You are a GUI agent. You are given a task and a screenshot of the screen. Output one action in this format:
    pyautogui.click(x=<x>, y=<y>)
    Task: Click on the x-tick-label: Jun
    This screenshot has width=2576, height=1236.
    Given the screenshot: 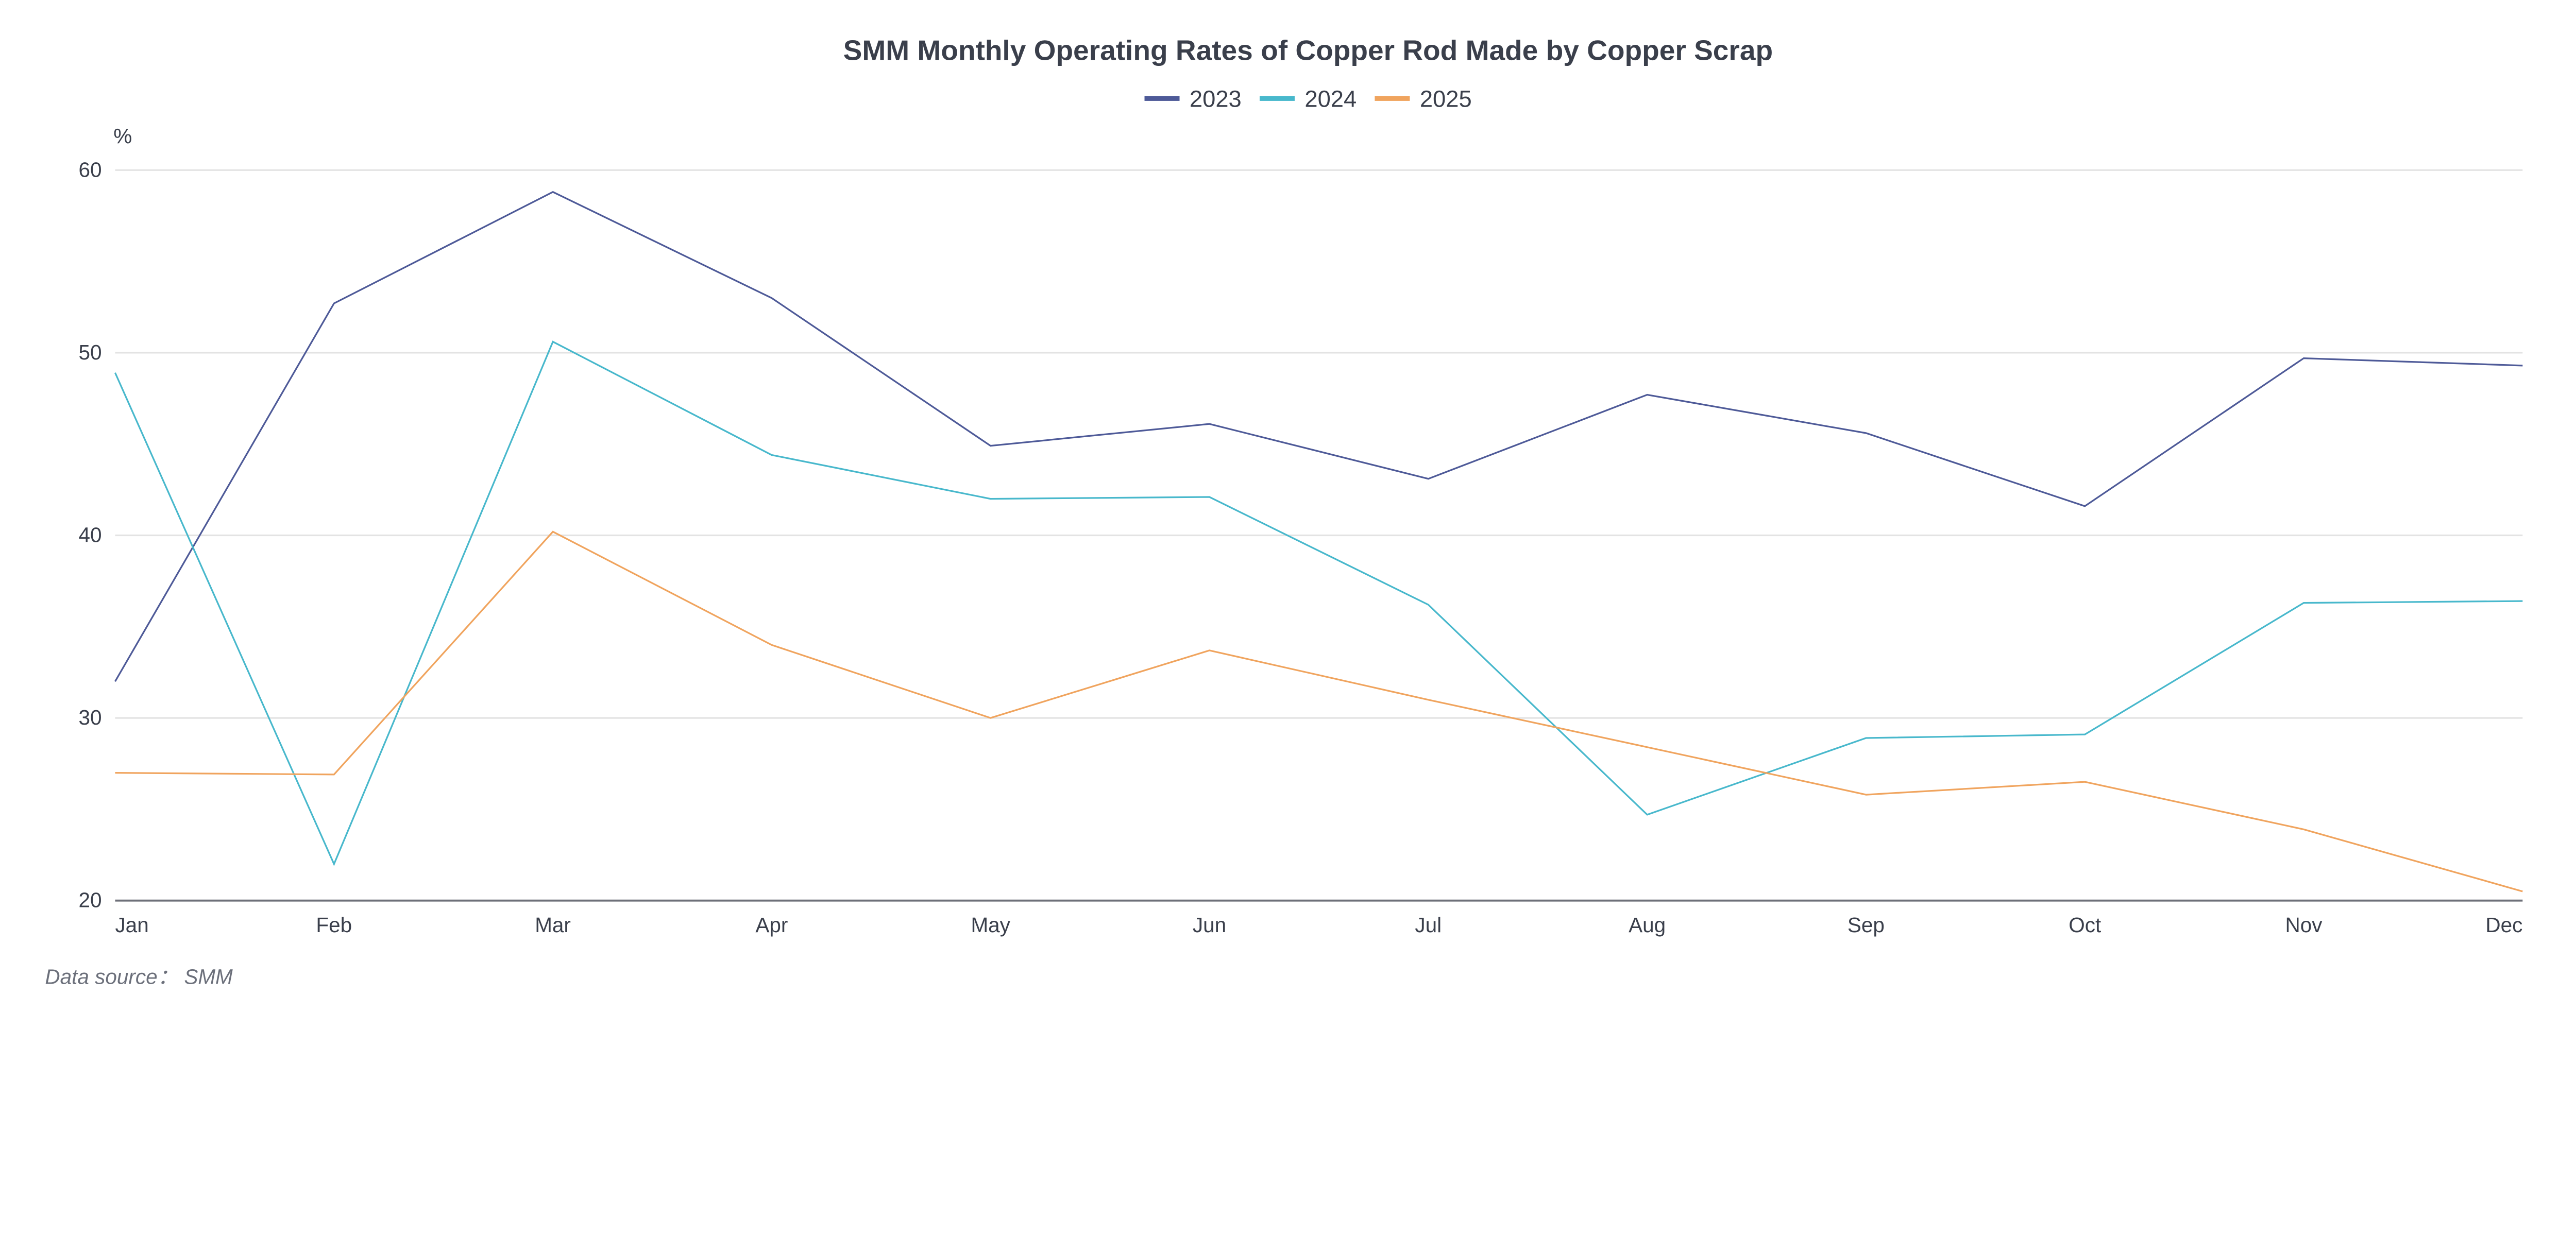 What is the action you would take?
    pyautogui.click(x=1209, y=925)
    